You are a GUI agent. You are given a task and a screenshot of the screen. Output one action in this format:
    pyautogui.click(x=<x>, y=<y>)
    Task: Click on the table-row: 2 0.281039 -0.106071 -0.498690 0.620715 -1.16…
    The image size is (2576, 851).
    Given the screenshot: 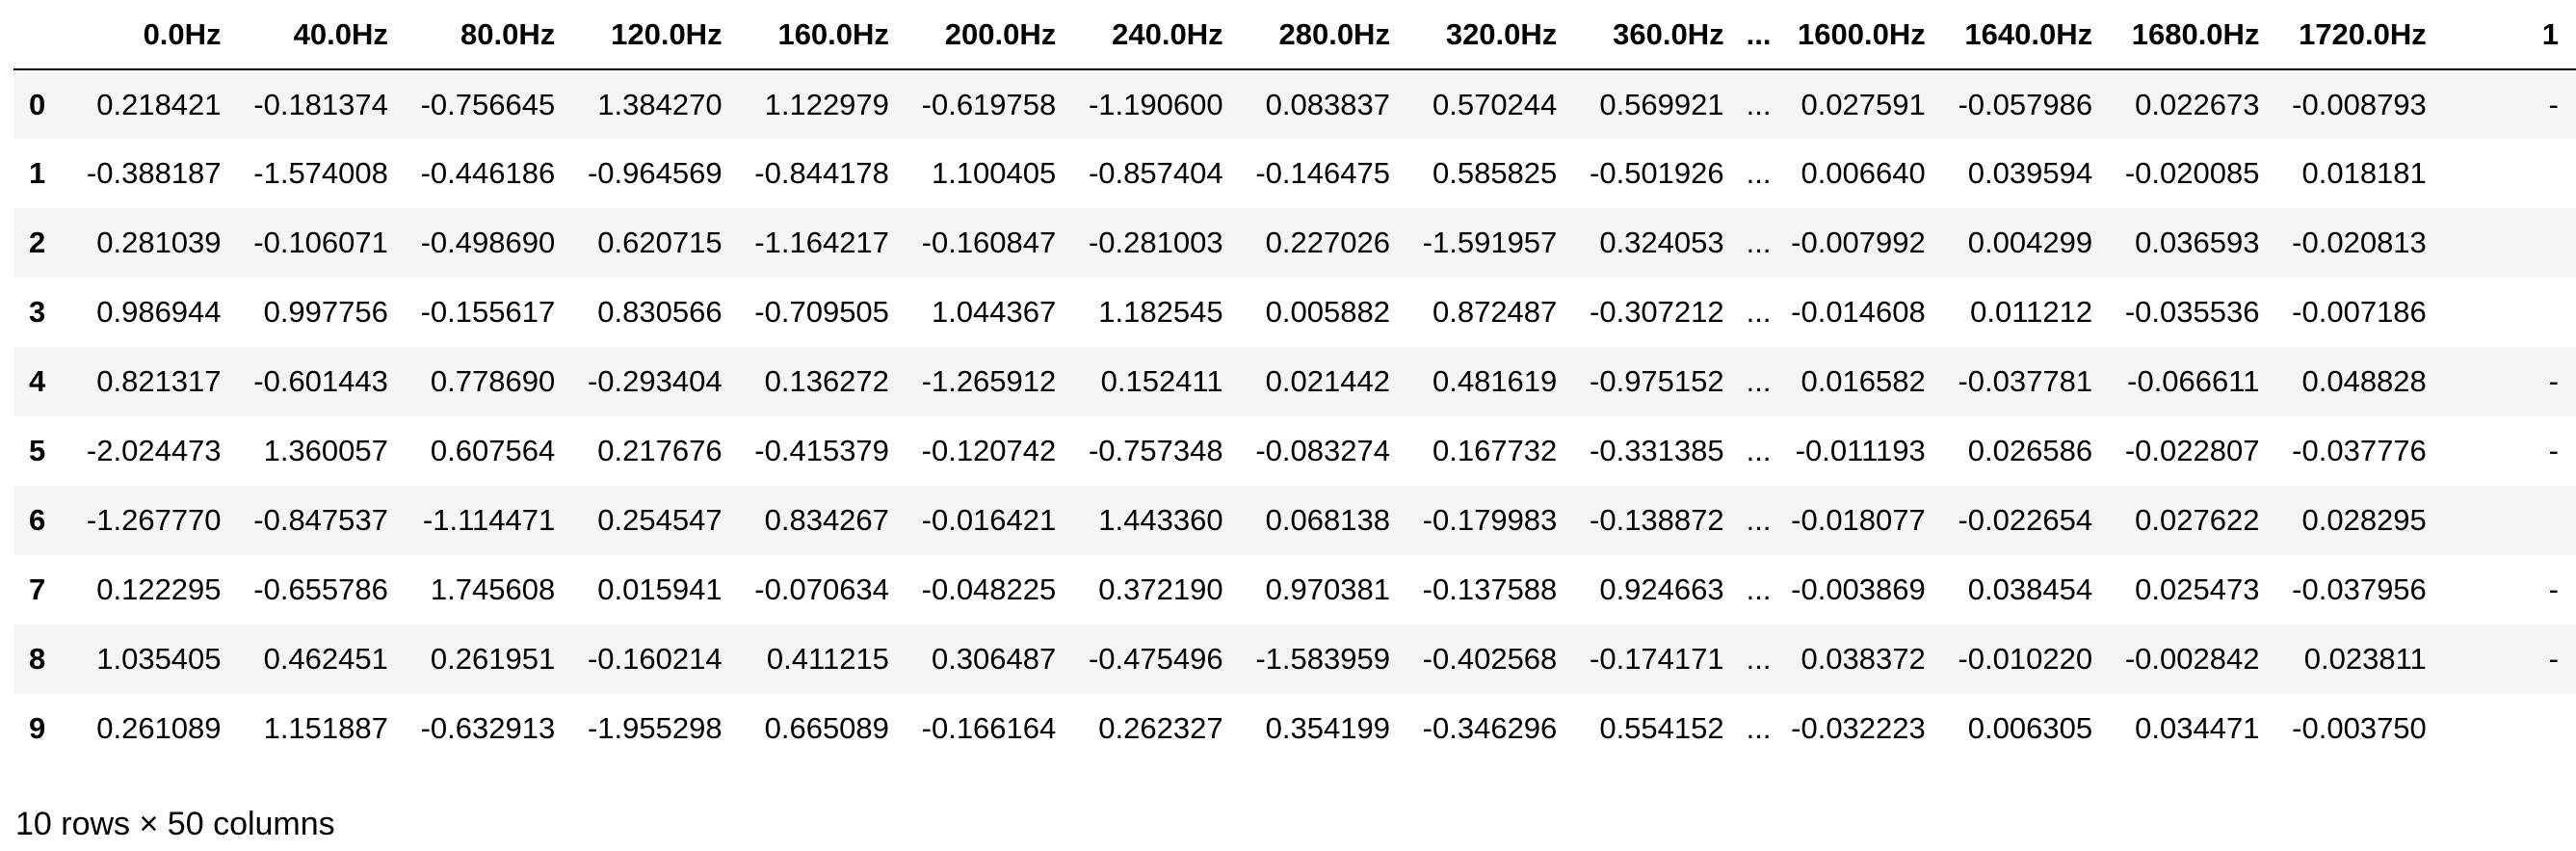 What is the action you would take?
    pyautogui.click(x=1294, y=243)
    